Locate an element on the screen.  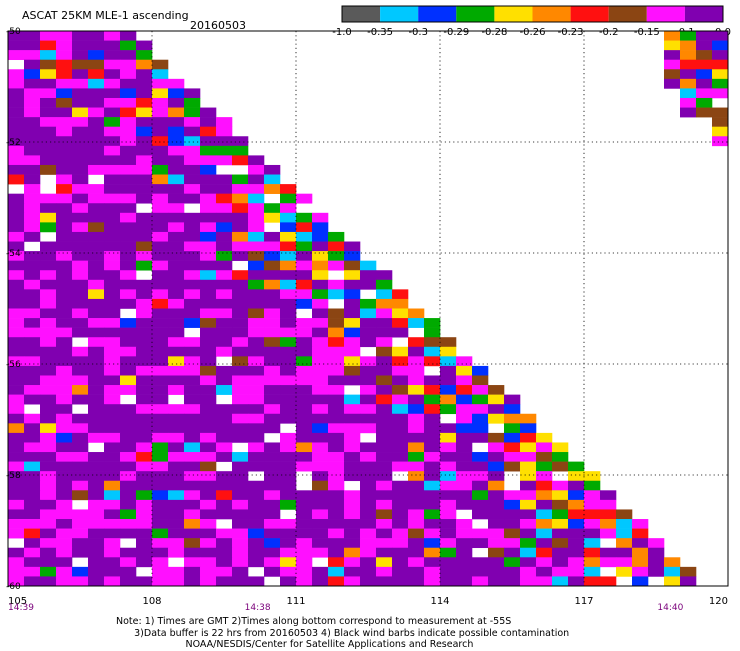
lat-tick-label: -52 is located at coordinates (13, 143).